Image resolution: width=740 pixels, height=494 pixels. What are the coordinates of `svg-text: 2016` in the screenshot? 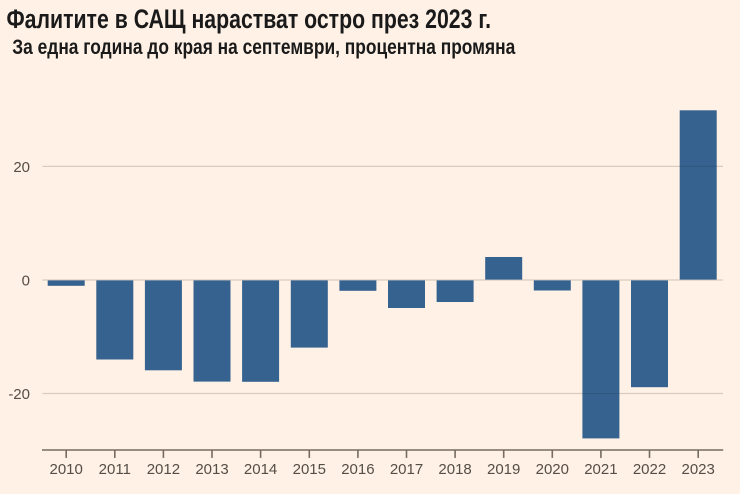 It's located at (357, 469).